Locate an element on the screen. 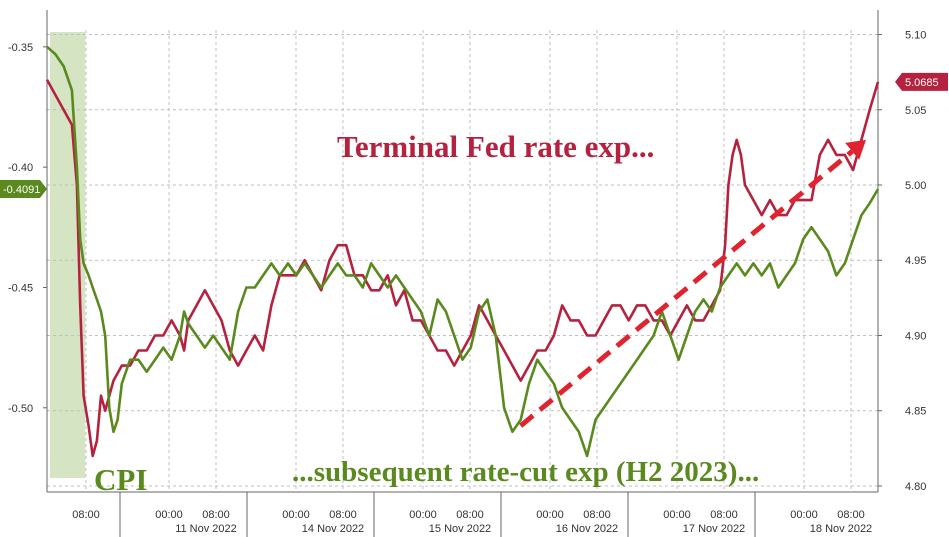 The width and height of the screenshot is (949, 537). x-date-label: 18 Nov 2022 is located at coordinates (841, 529).